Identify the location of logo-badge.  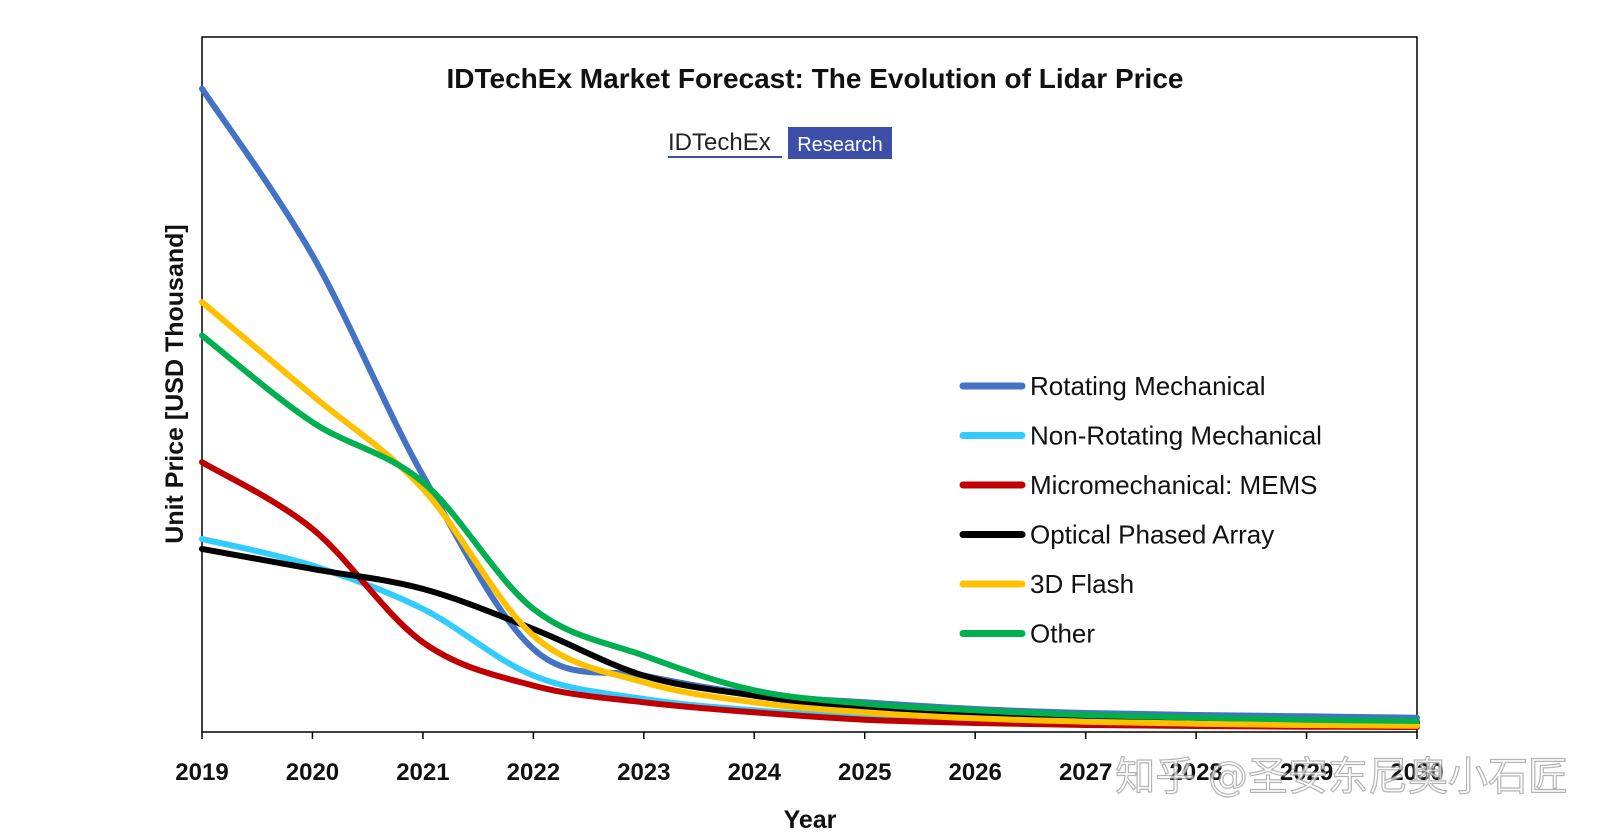
(840, 143).